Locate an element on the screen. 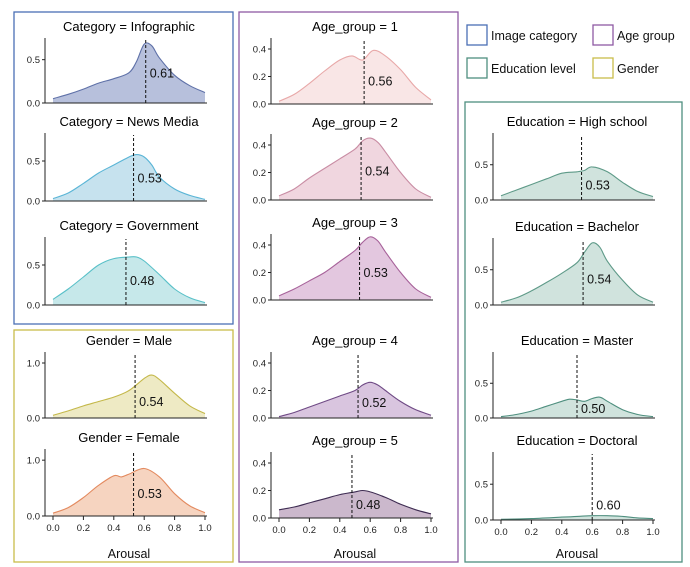  legend-swatch-education-level is located at coordinates (477, 68).